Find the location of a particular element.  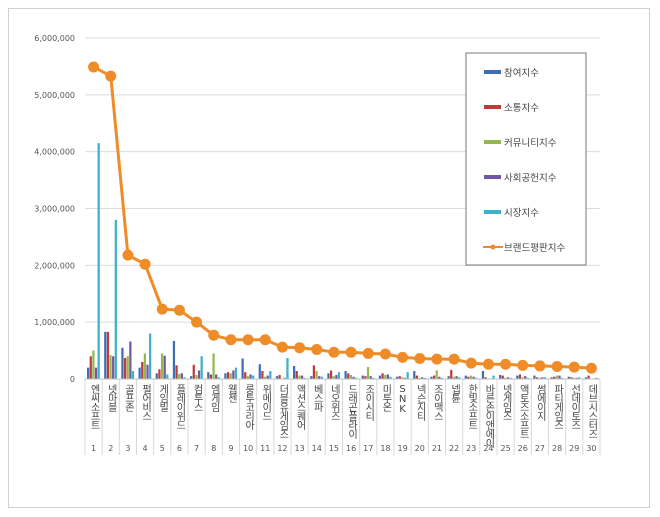

legend-label: 브랜드평판지수 is located at coordinates (534, 248).